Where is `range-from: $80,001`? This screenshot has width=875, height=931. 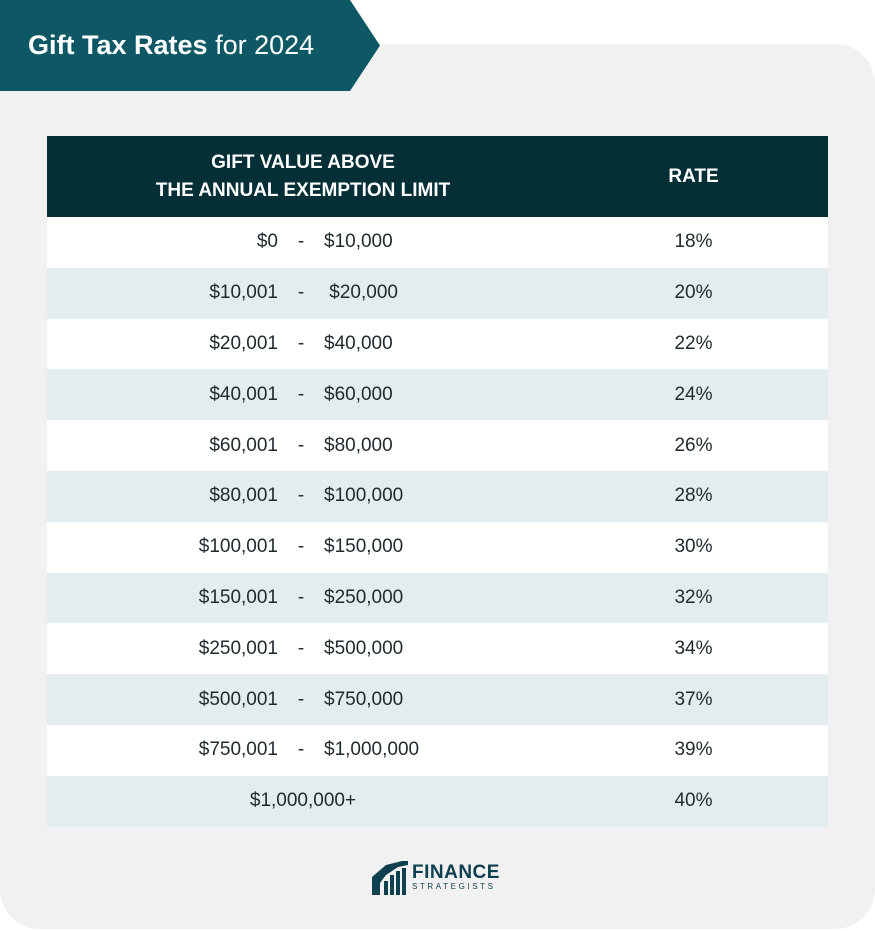 range-from: $80,001 is located at coordinates (243, 496).